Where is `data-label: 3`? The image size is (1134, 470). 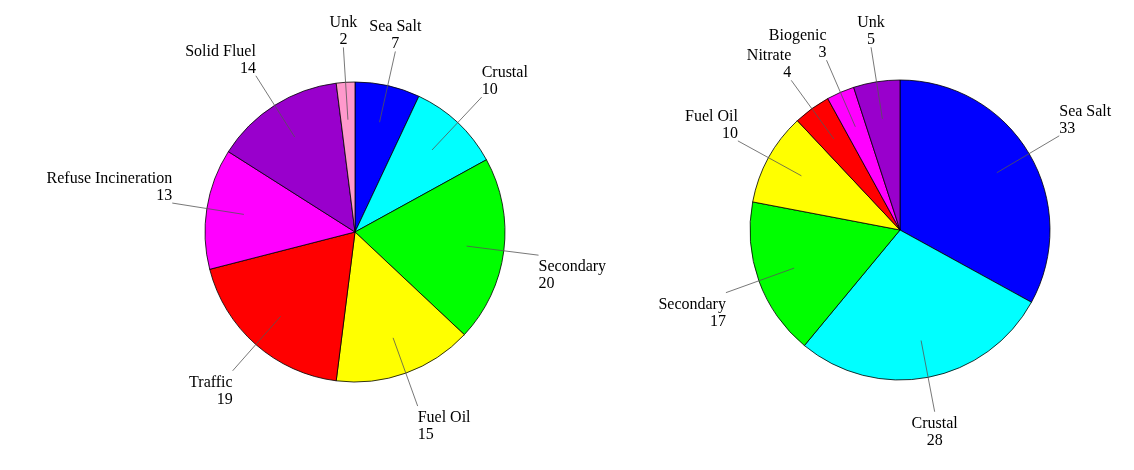 data-label: 3 is located at coordinates (822, 52).